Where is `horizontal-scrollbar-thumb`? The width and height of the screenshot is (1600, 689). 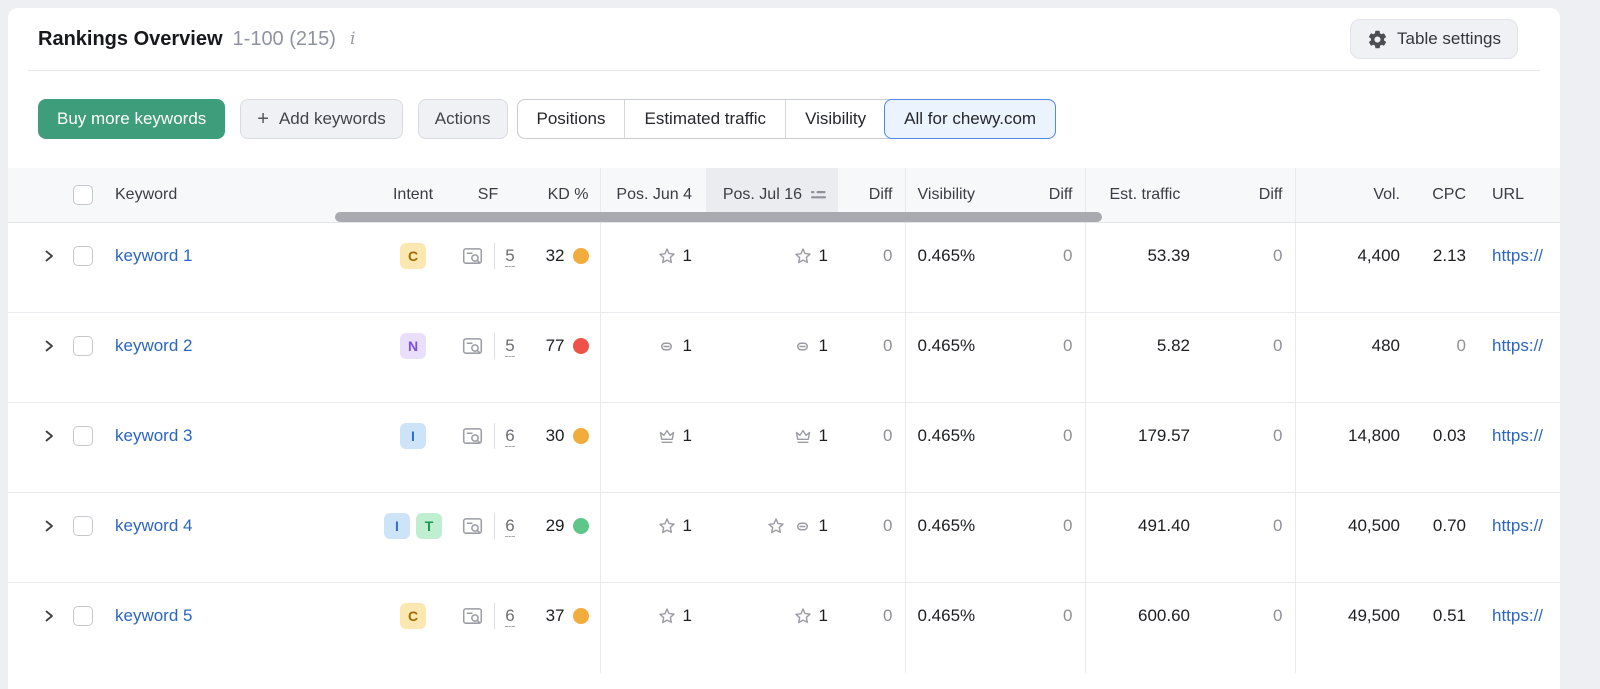 horizontal-scrollbar-thumb is located at coordinates (718, 217).